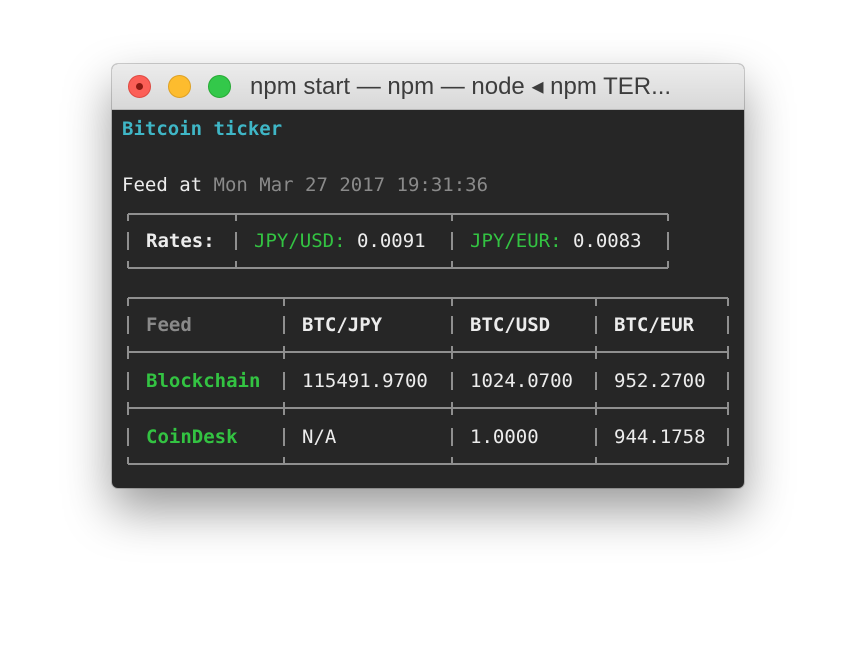 The height and width of the screenshot is (648, 856). What do you see at coordinates (391, 241) in the screenshot?
I see `rate-jpy-usd-value: 0.0091` at bounding box center [391, 241].